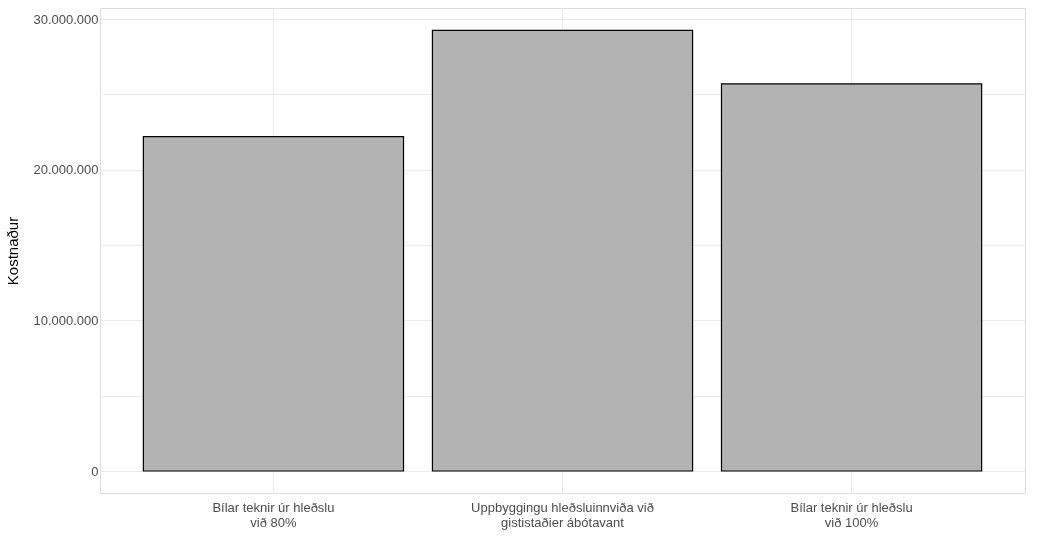  Describe the element at coordinates (95, 471) in the screenshot. I see `y-tick-label: 0` at that location.